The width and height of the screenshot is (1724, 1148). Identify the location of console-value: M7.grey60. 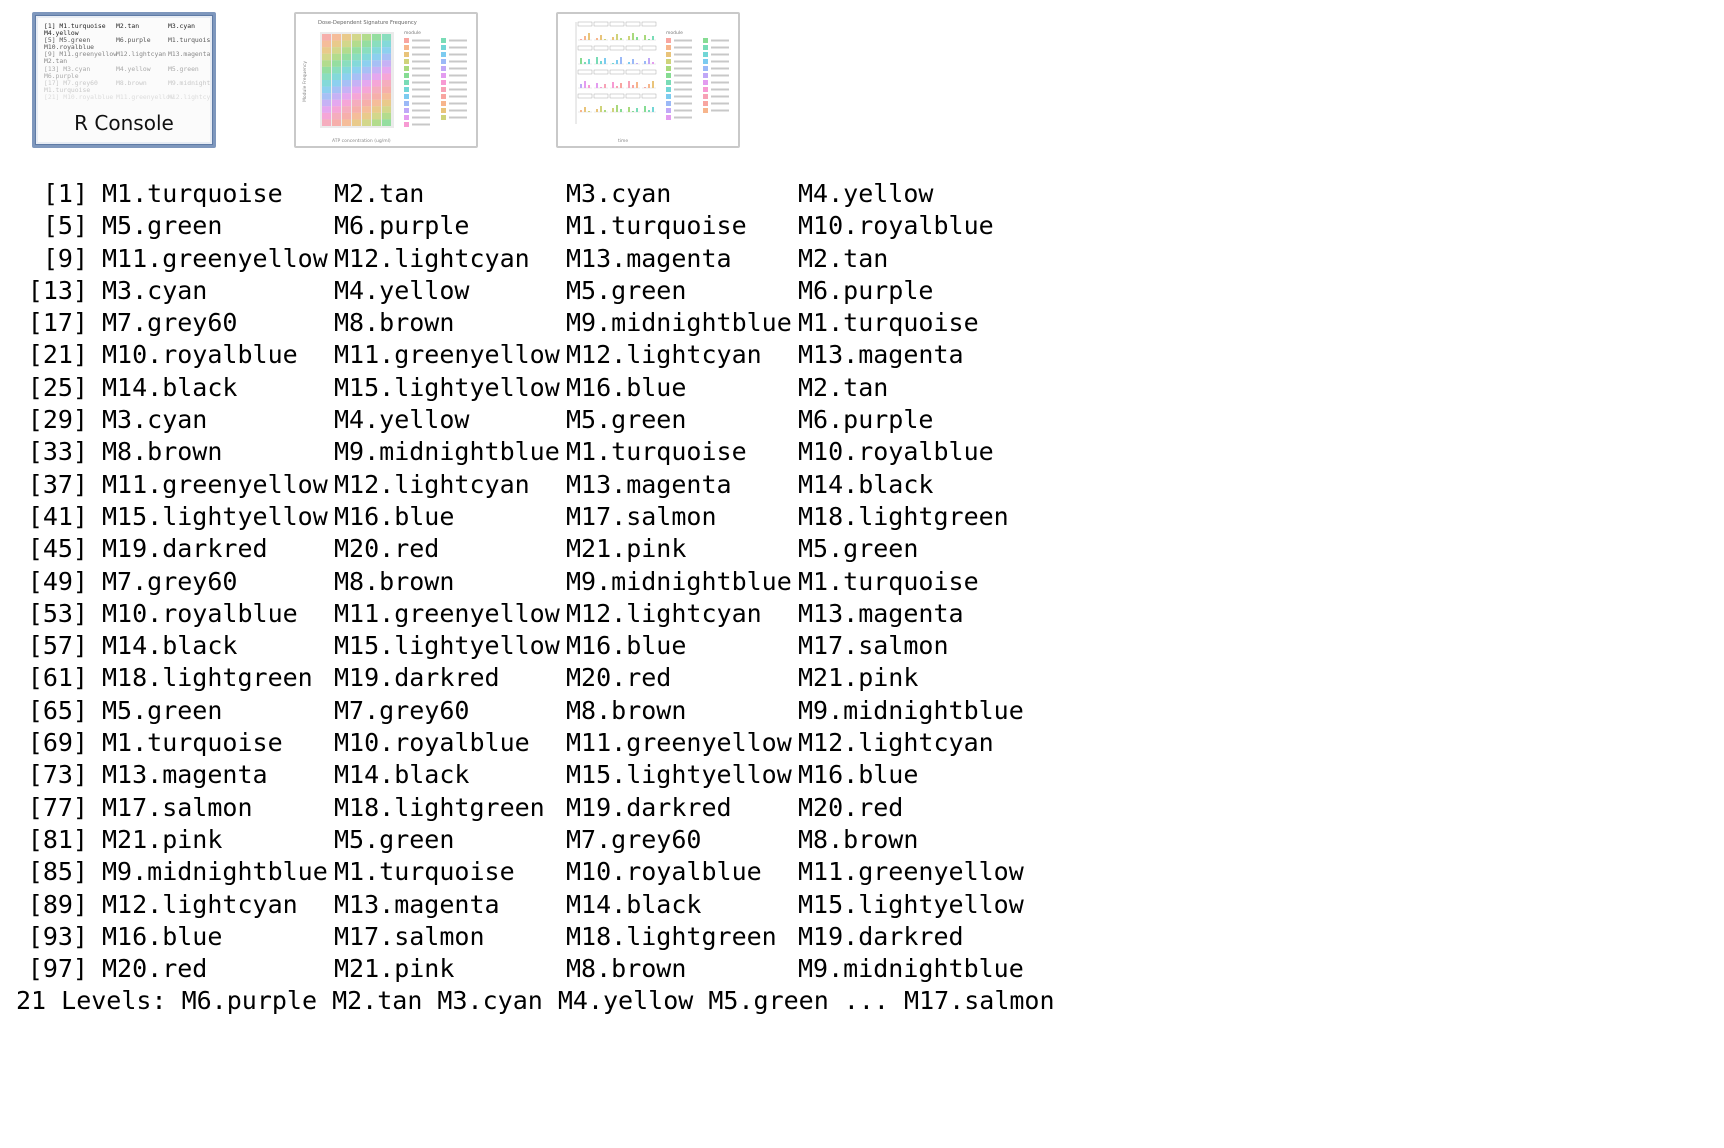
(170, 581).